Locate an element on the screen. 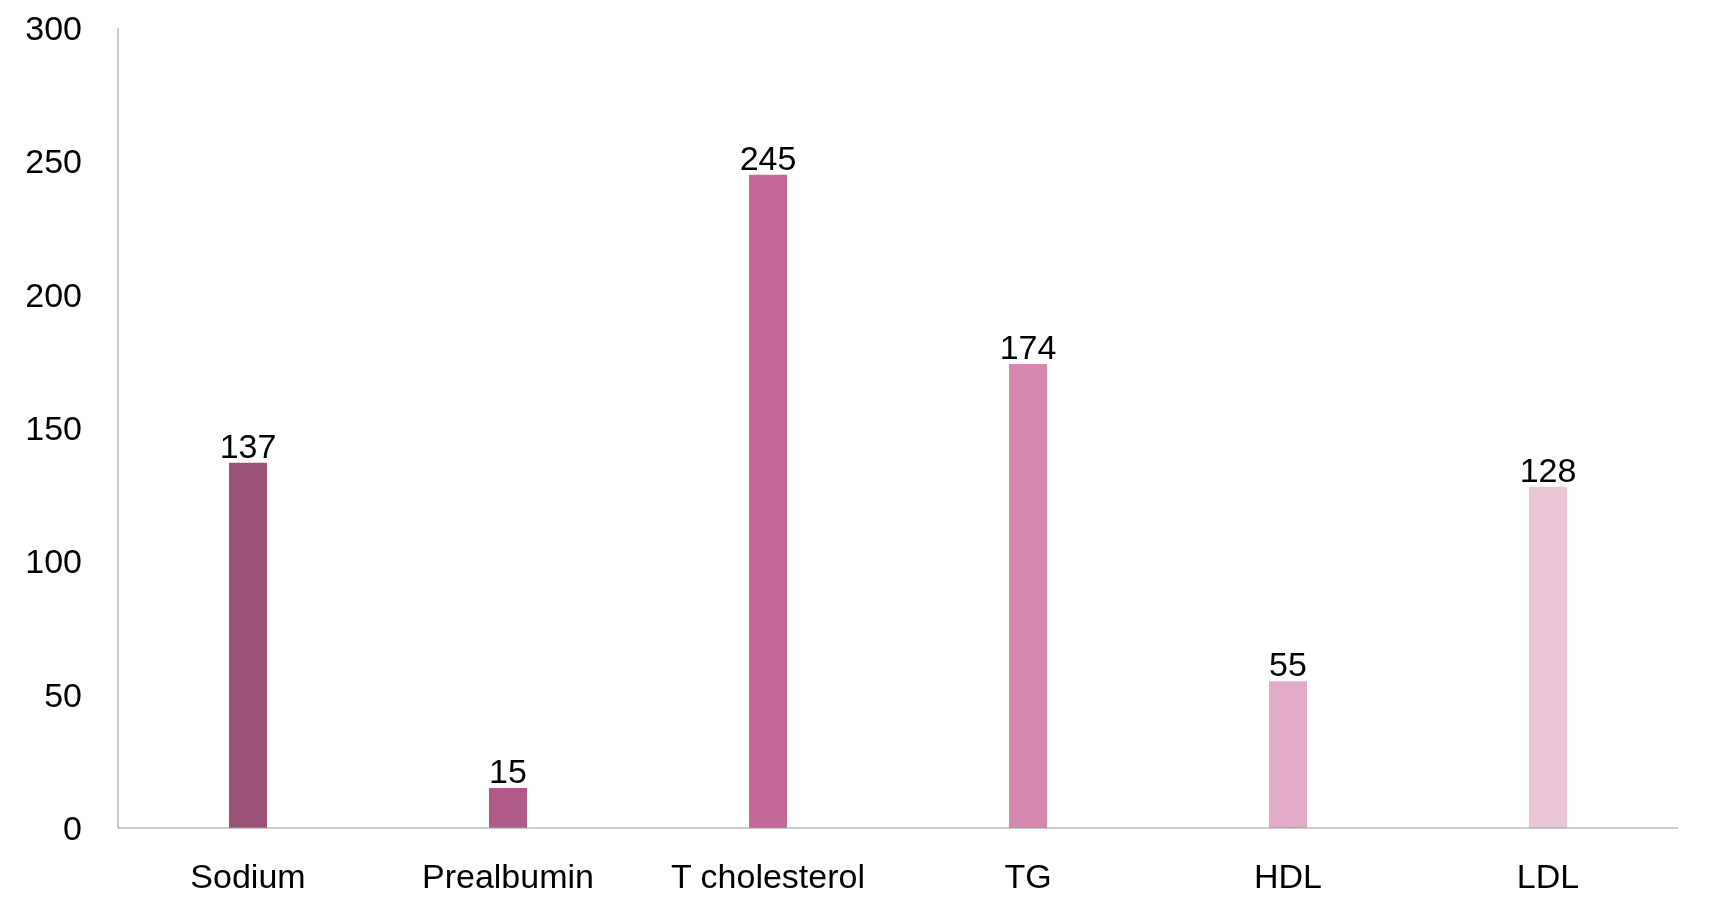 The height and width of the screenshot is (924, 1709). x-tick-label: Prealbumin is located at coordinates (508, 876).